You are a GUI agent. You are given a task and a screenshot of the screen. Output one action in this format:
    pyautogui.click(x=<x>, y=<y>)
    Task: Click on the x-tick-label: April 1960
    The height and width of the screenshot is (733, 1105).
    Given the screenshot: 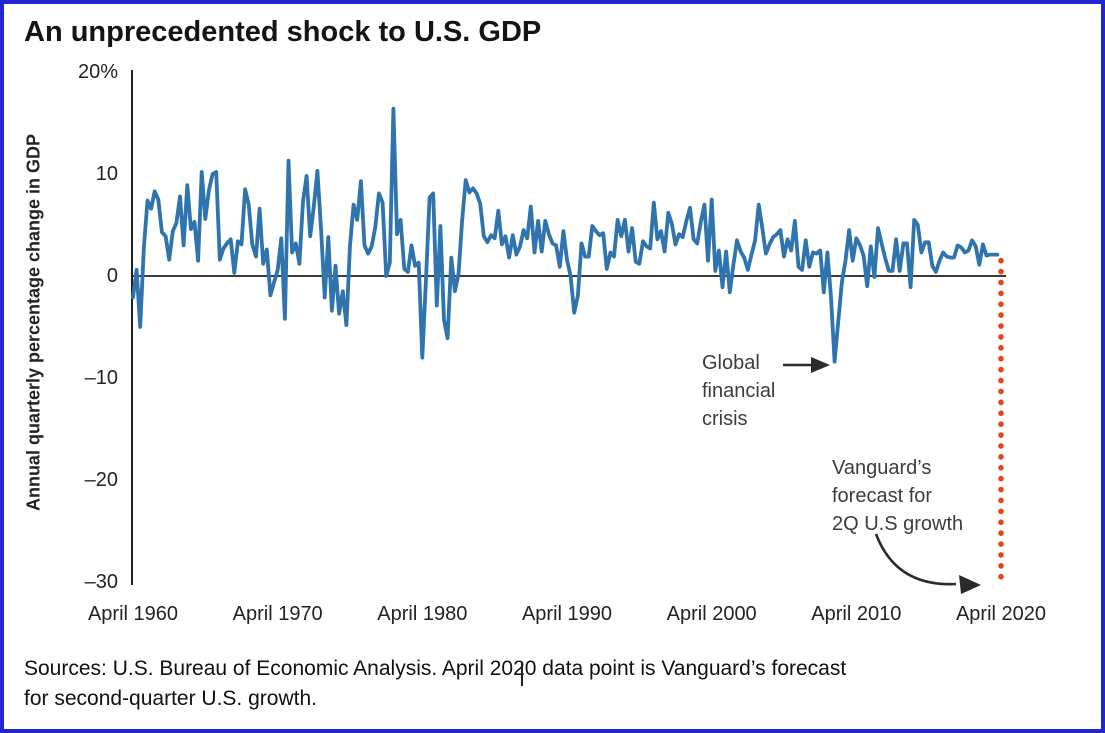 What is the action you would take?
    pyautogui.click(x=133, y=614)
    